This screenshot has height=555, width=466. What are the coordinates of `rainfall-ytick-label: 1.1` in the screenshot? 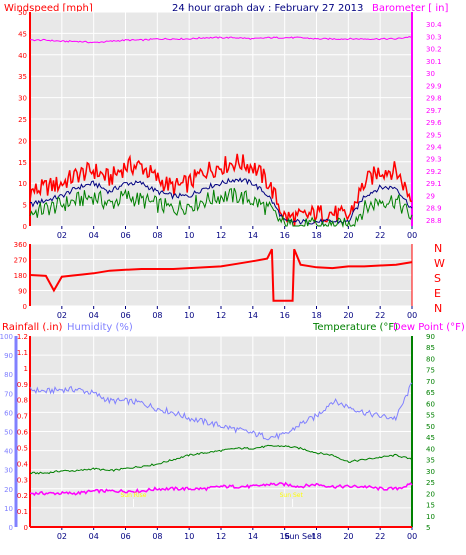 It's located at (22, 353).